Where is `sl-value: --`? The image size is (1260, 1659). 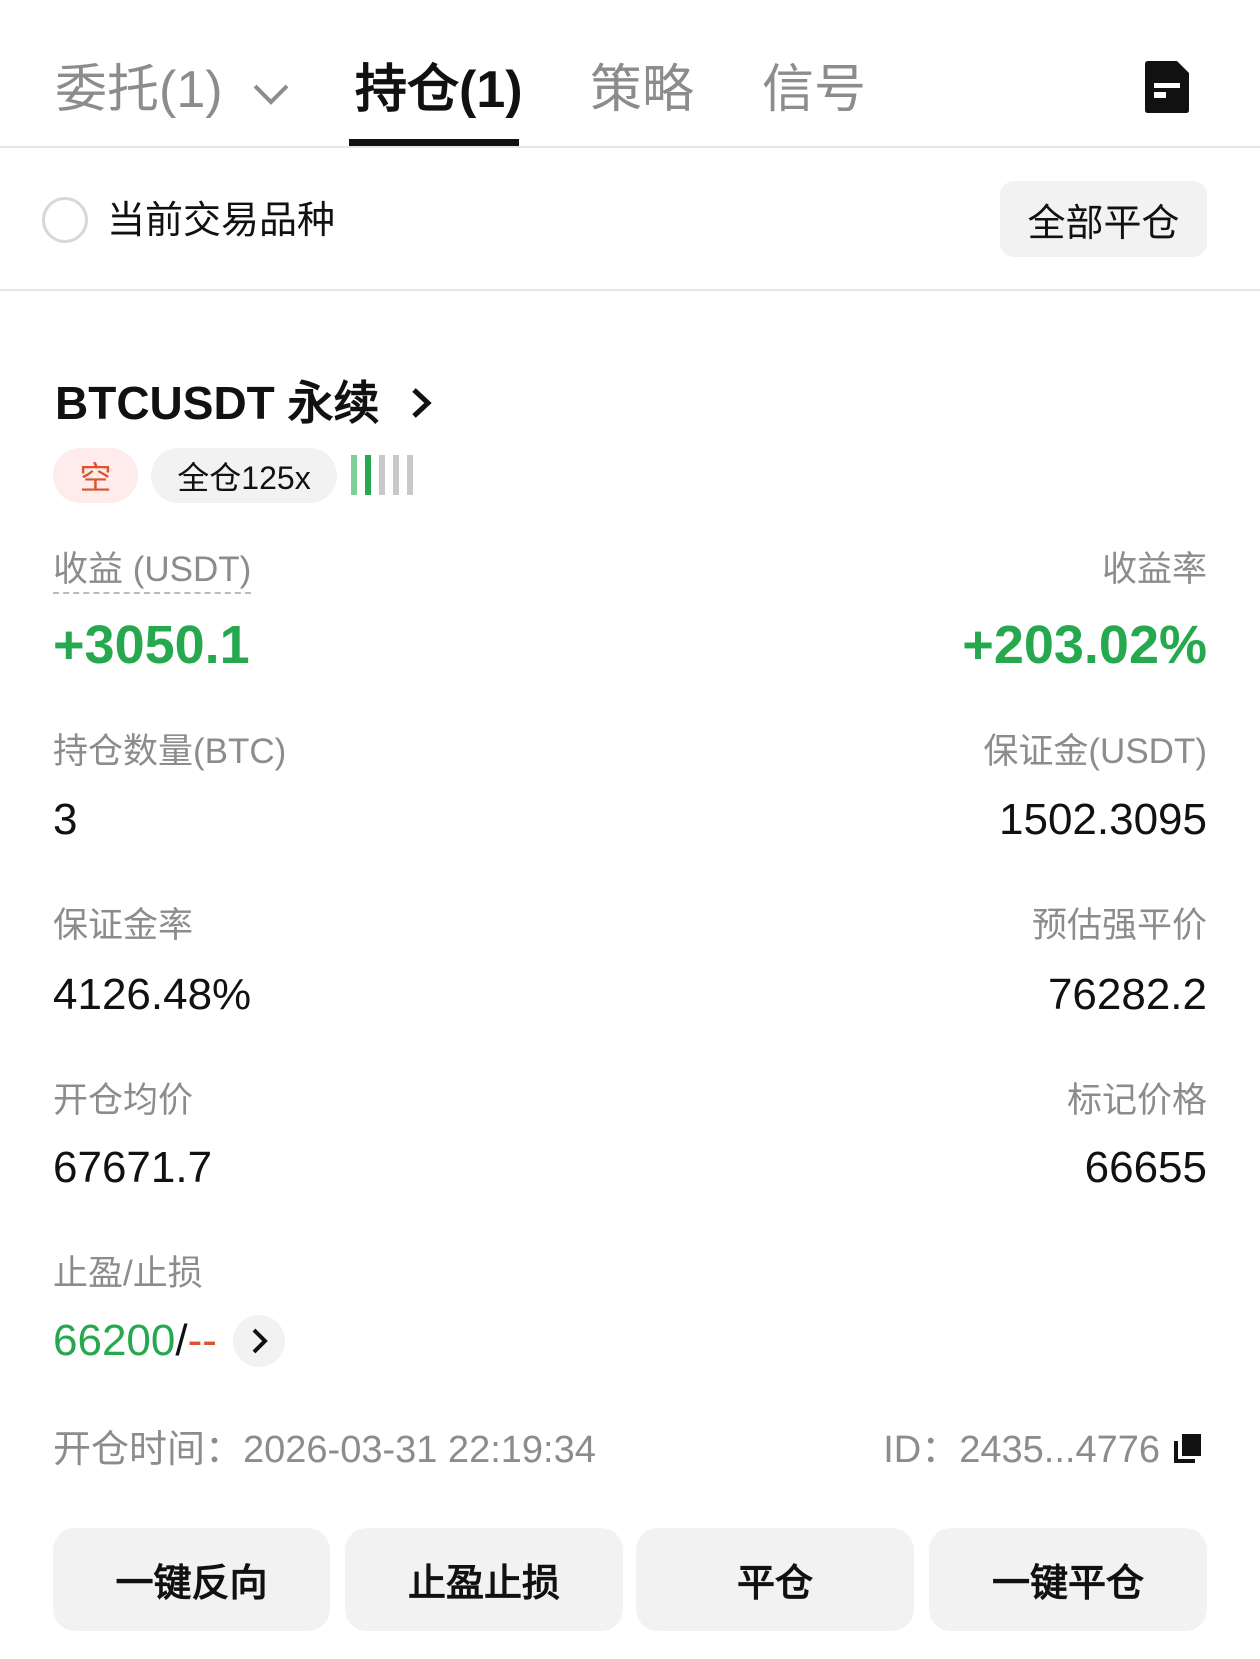
sl-value: -- is located at coordinates (202, 1340).